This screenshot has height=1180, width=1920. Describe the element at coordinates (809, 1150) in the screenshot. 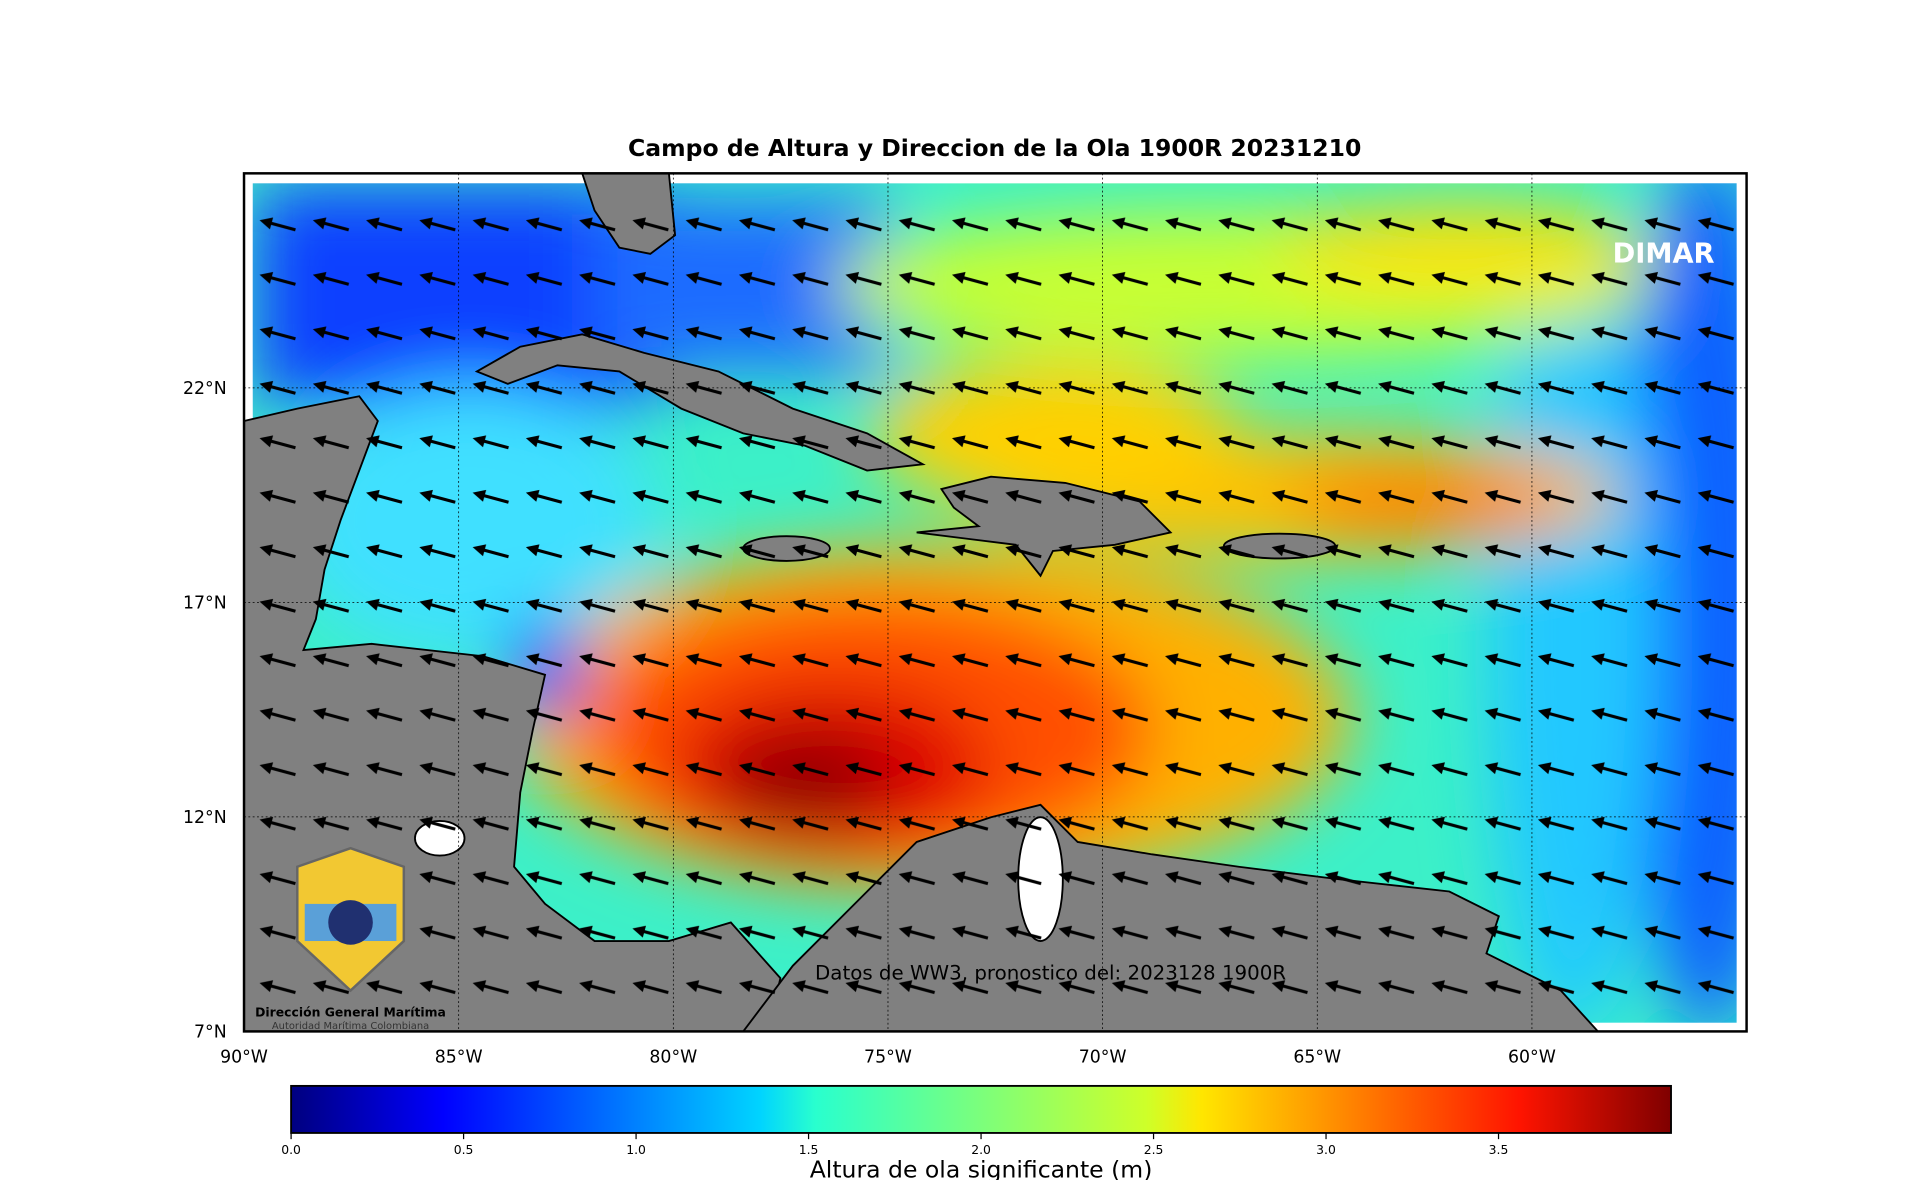

I see `colorbar-tick-label: 1.5` at that location.